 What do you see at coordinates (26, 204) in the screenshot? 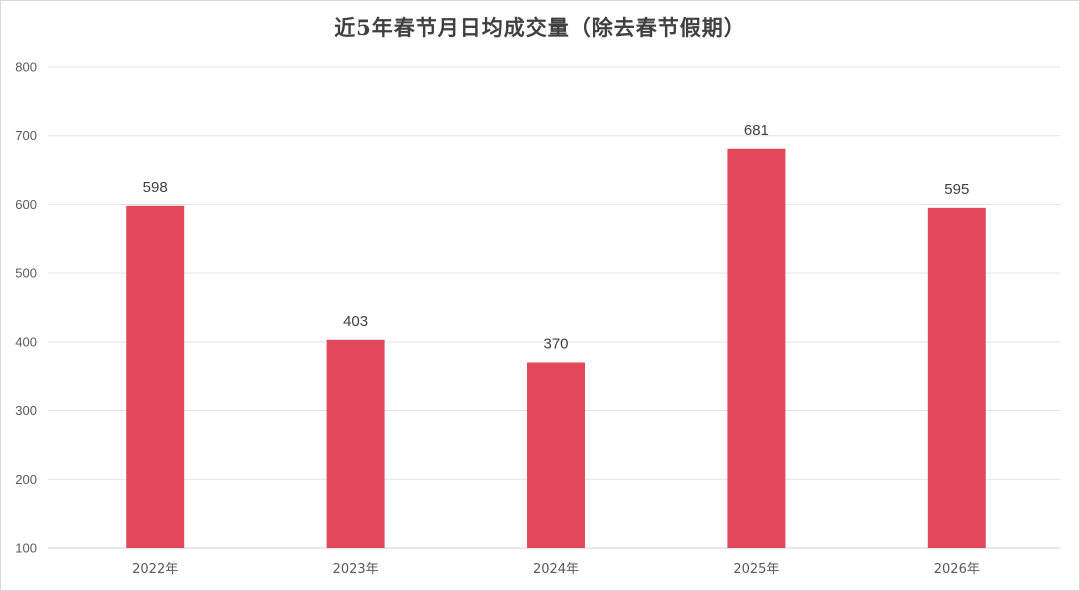
I see `y-tick-label: 600` at bounding box center [26, 204].